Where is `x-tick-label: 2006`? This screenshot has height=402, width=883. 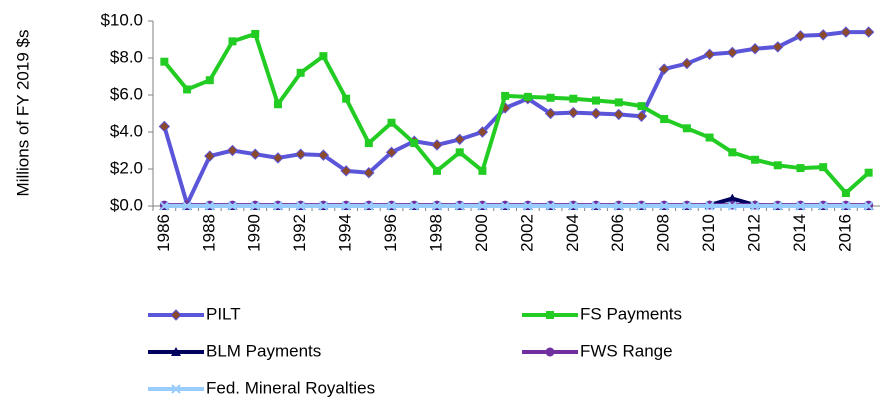
x-tick-label: 2006 is located at coordinates (617, 233).